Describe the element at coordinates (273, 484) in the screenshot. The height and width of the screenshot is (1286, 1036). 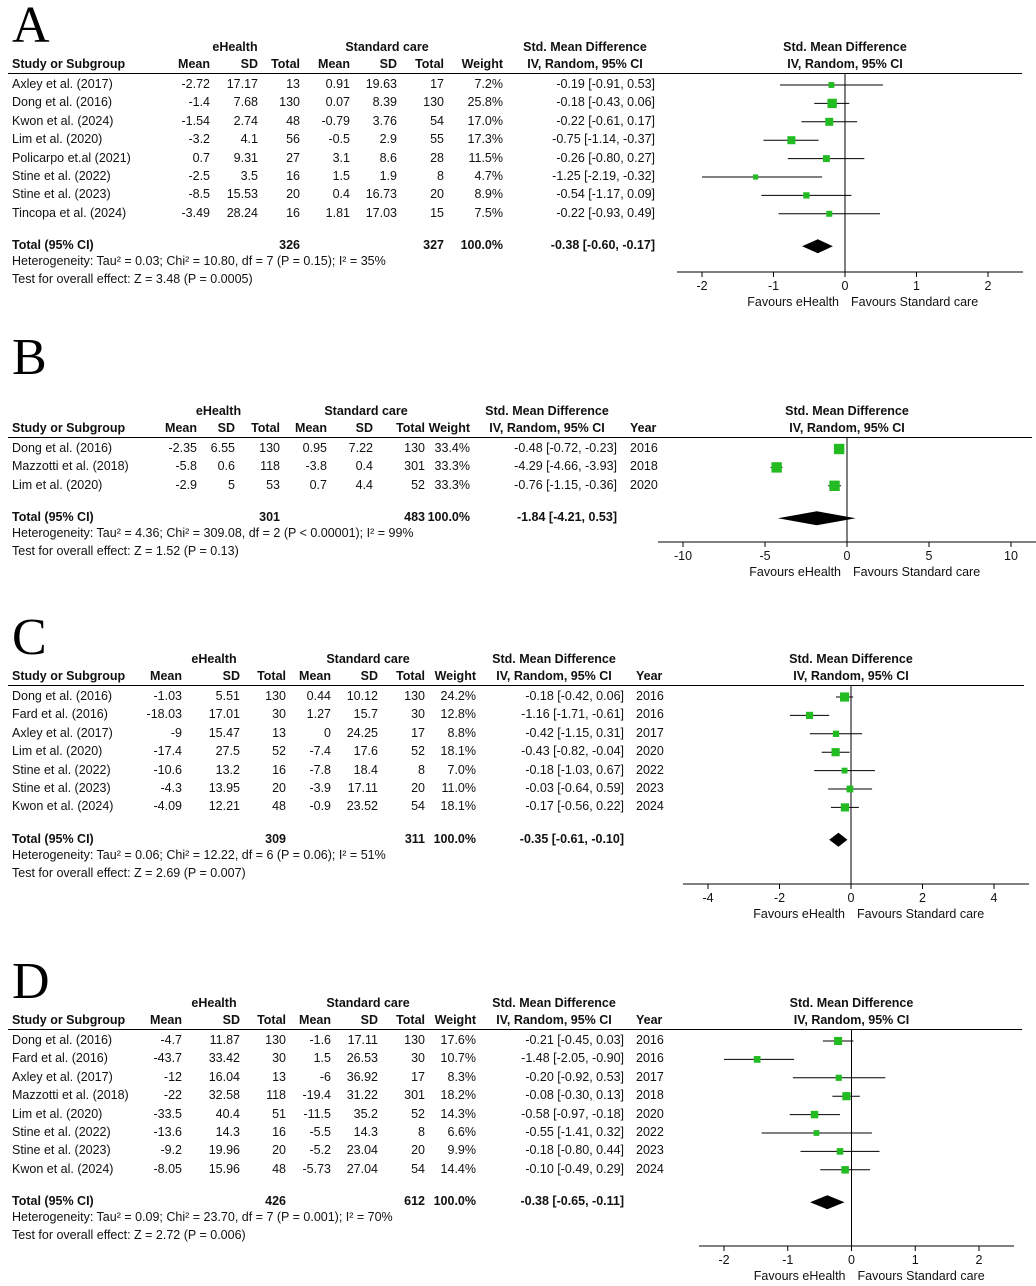
I see `ehealth-total: 53` at that location.